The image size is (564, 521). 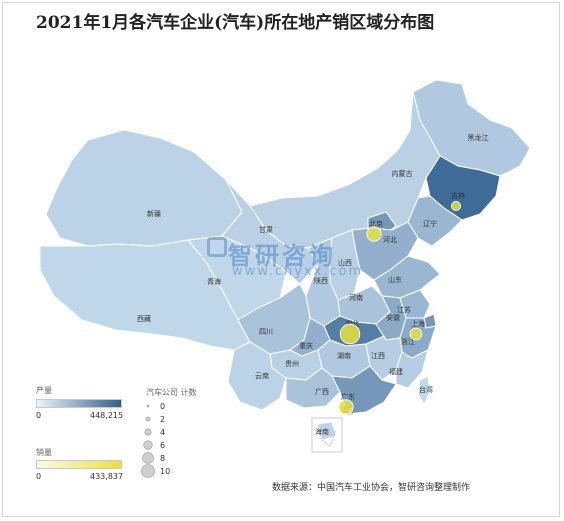 What do you see at coordinates (292, 363) in the screenshot?
I see `province-label: 贵州` at bounding box center [292, 363].